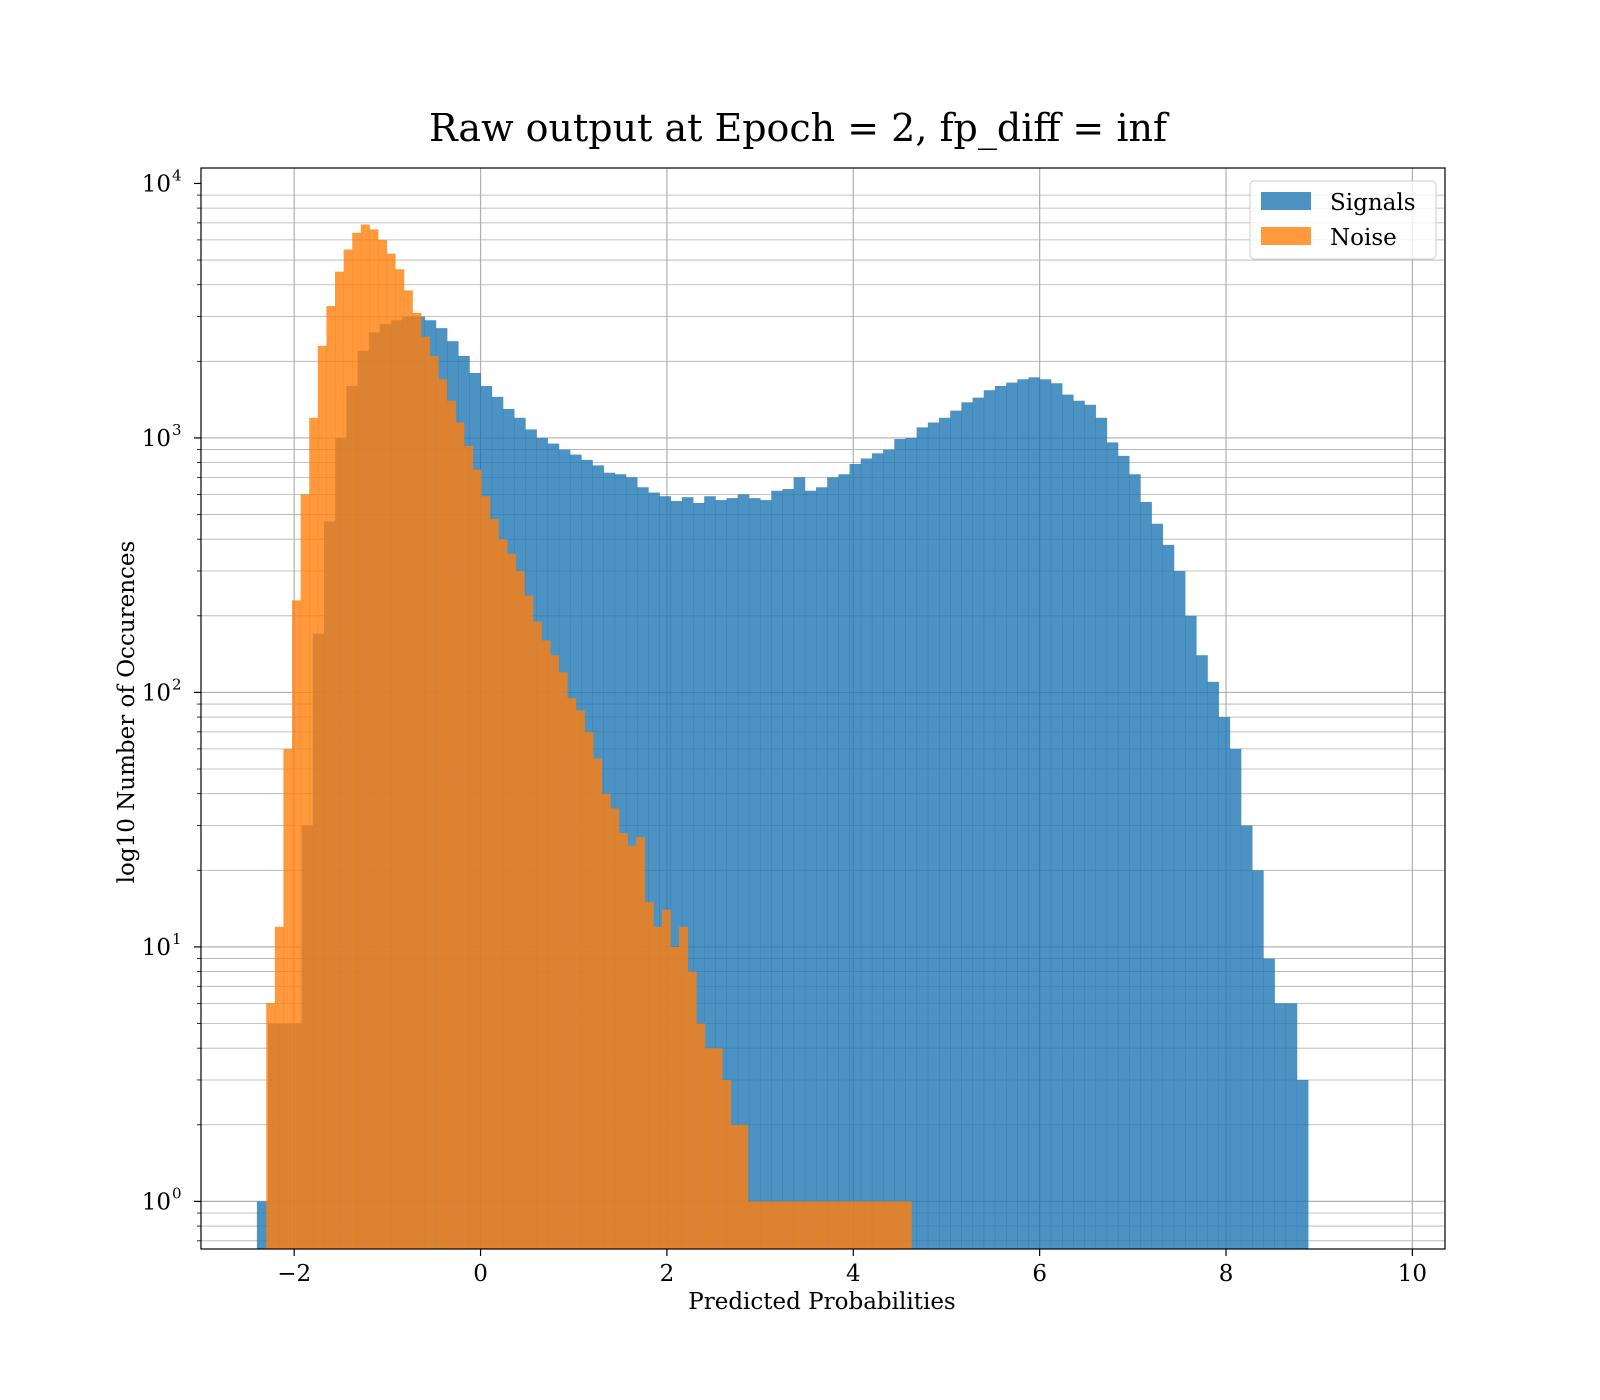 This screenshot has height=1400, width=1600. What do you see at coordinates (177, 1193) in the screenshot?
I see `y-tick-exponent: 0` at bounding box center [177, 1193].